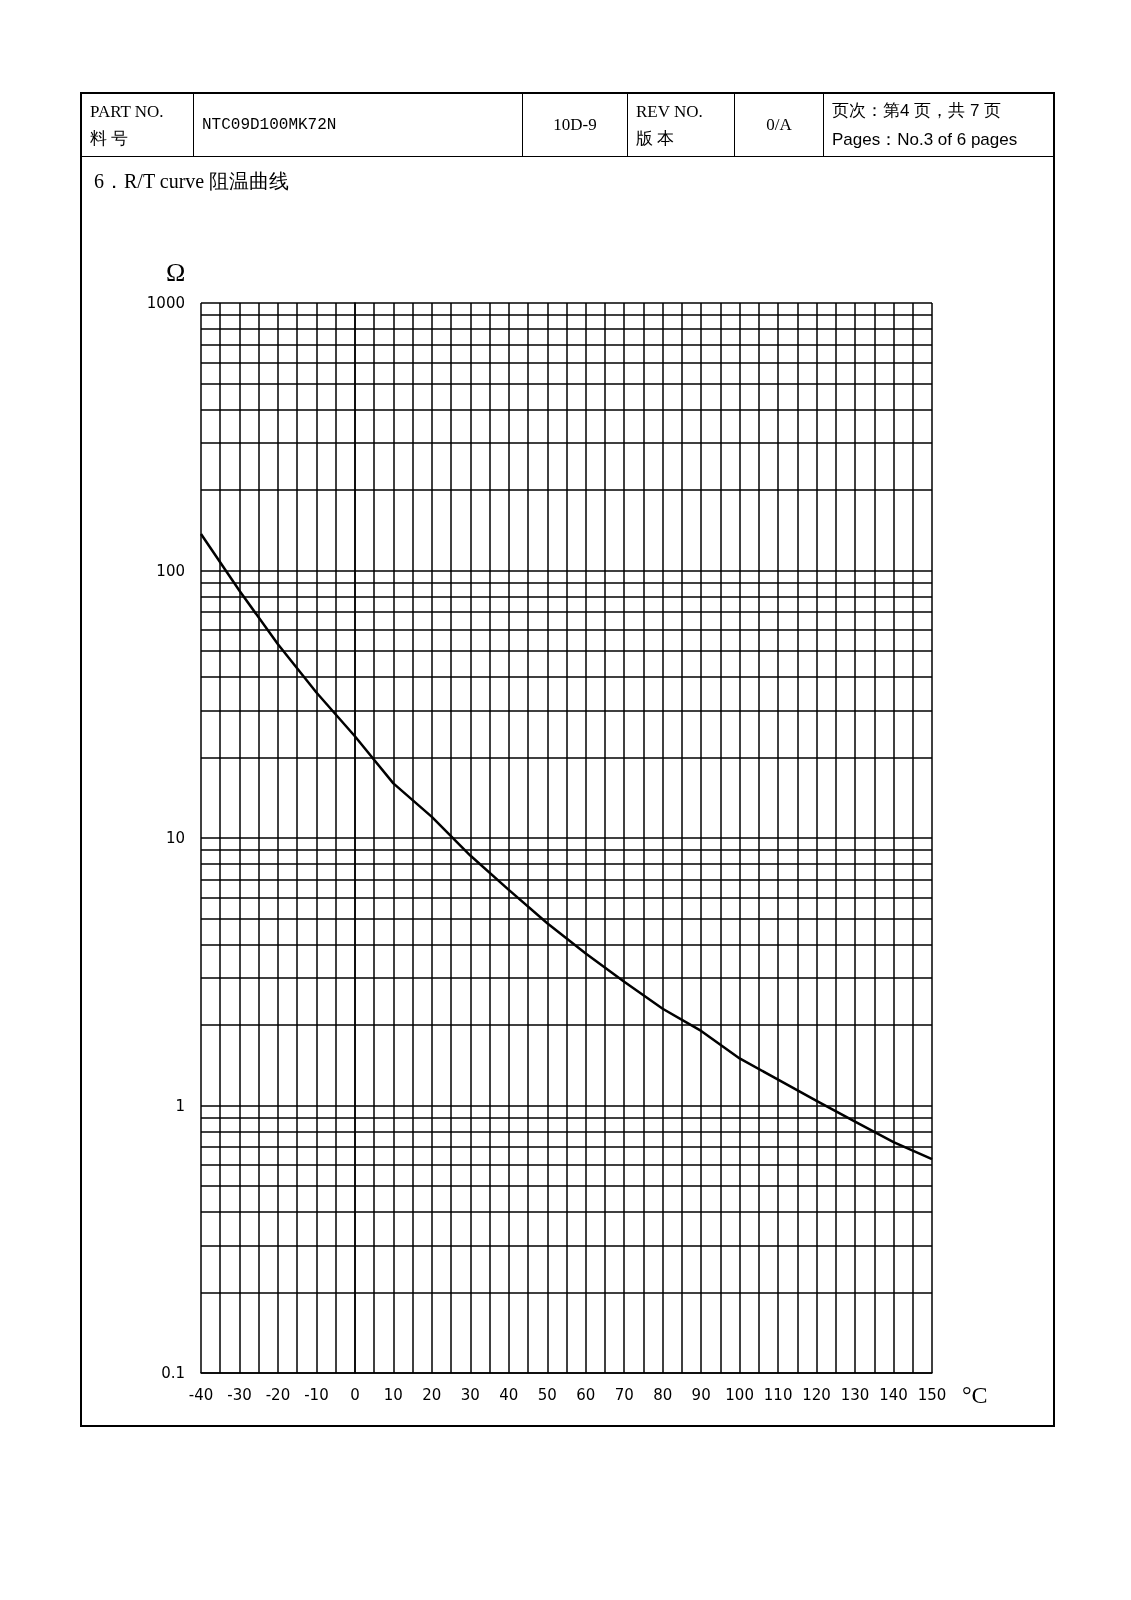 This screenshot has height=1600, width=1131. What do you see at coordinates (127, 111) in the screenshot?
I see `text: PART NO.` at bounding box center [127, 111].